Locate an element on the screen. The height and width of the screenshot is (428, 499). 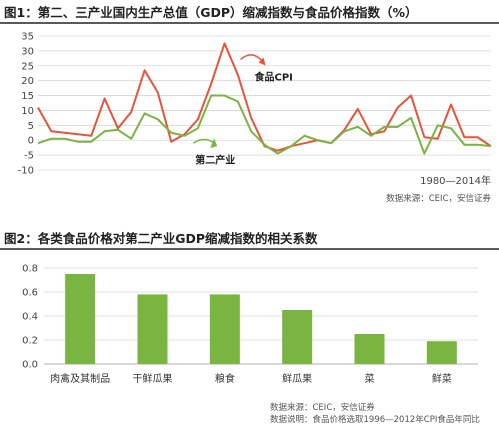
line-chart-series-line is located at coordinates (264, 124).